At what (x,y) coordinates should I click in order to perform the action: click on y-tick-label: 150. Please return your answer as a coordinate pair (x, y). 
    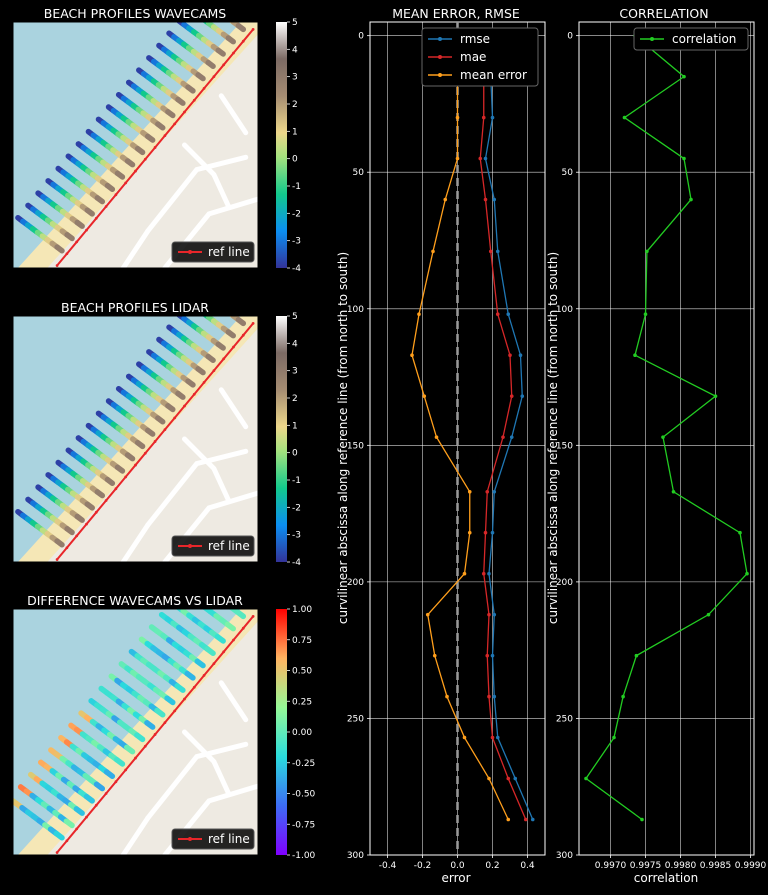
    Looking at the image, I should click on (564, 446).